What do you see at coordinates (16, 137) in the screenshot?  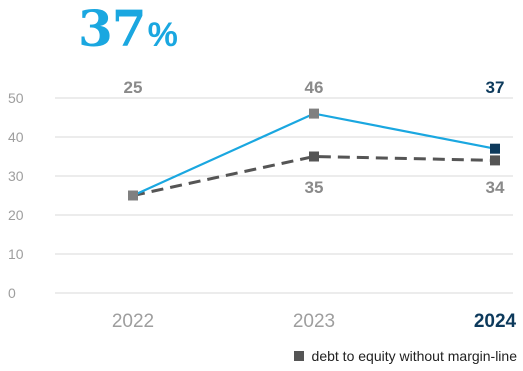 I see `y-tick-label: 40` at bounding box center [16, 137].